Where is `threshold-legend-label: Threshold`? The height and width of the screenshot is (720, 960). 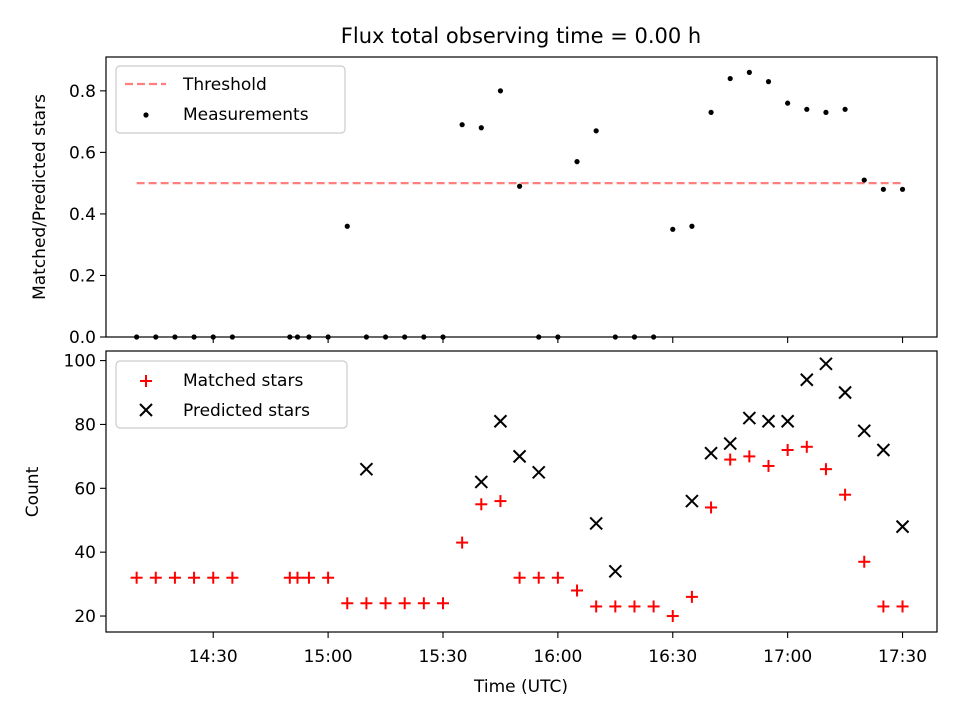 threshold-legend-label: Threshold is located at coordinates (224, 85).